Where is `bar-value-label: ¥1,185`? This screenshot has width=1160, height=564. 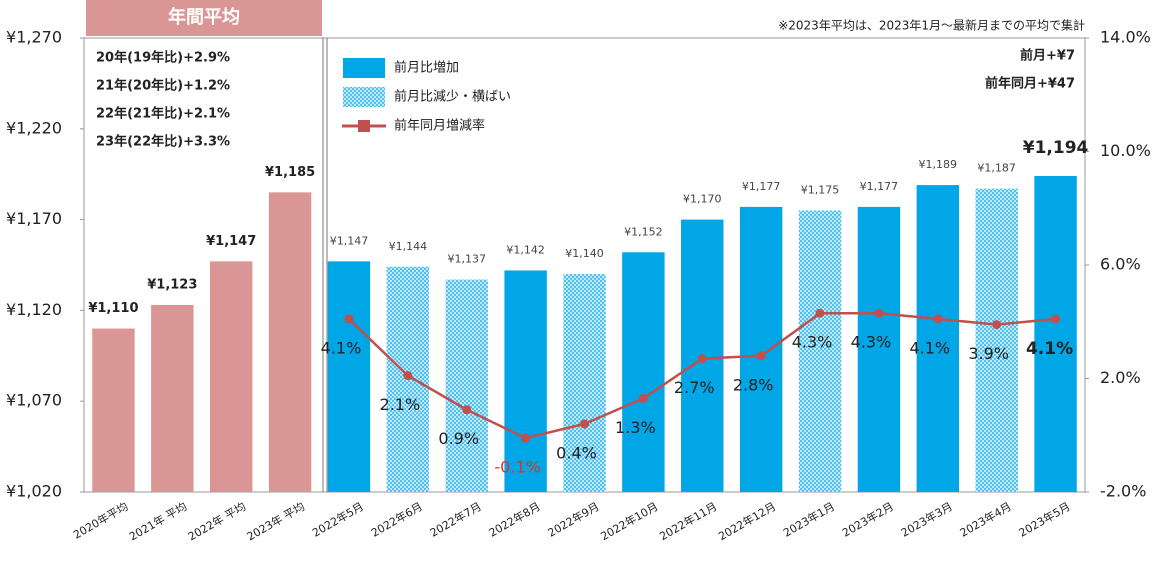 bar-value-label: ¥1,185 is located at coordinates (290, 172).